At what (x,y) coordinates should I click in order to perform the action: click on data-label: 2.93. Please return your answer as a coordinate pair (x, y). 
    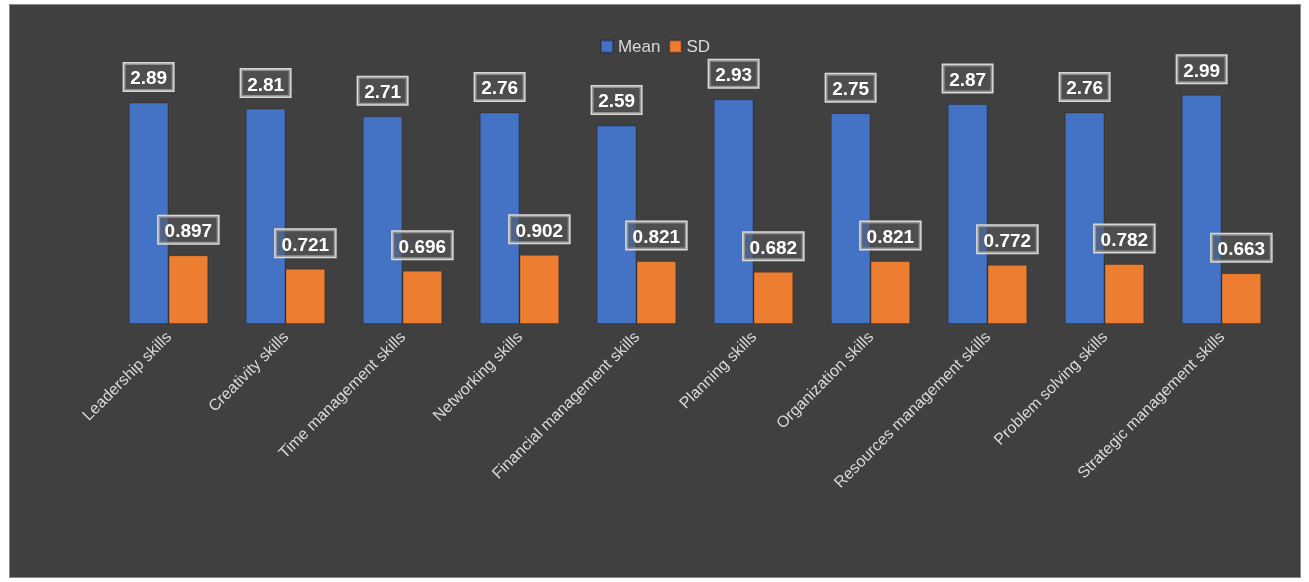
    Looking at the image, I should click on (734, 75).